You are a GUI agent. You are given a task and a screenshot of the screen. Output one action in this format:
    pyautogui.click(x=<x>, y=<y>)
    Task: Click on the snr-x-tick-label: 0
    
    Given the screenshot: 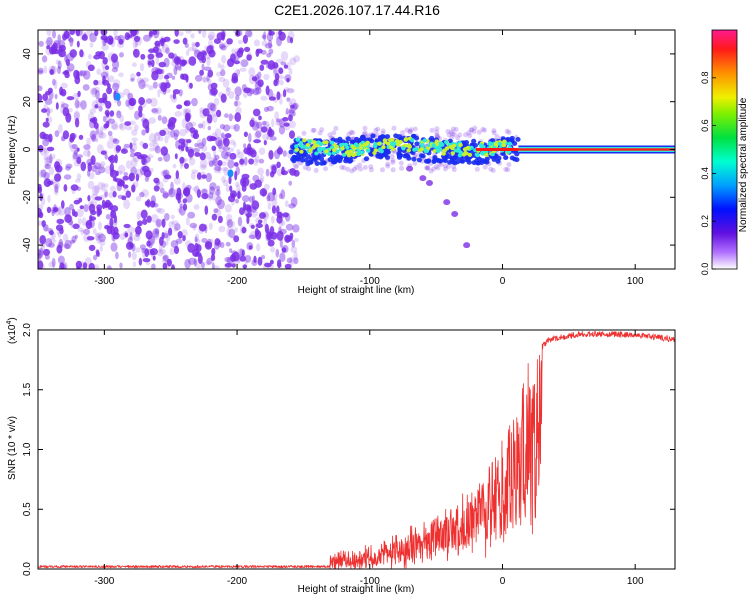 What is the action you would take?
    pyautogui.click(x=503, y=581)
    